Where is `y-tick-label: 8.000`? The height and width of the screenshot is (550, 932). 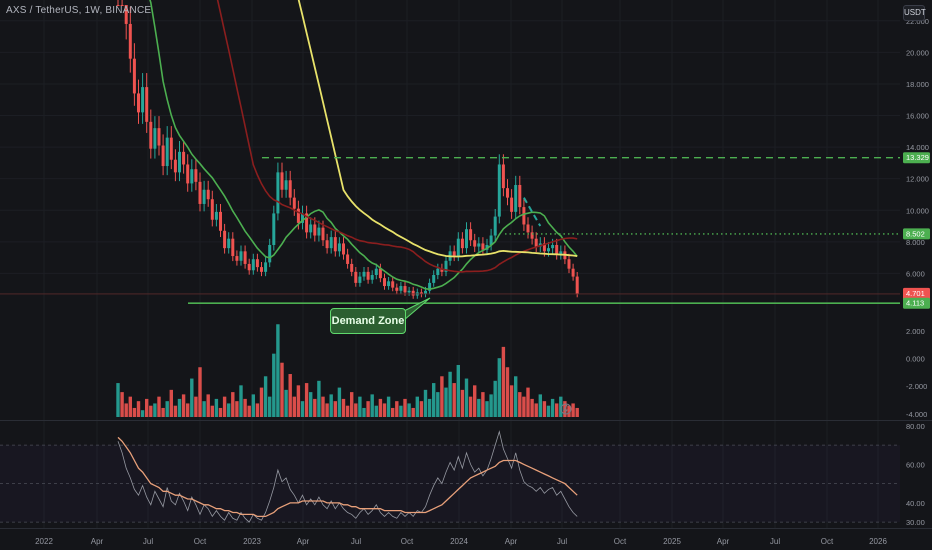 y-tick-label: 8.000 is located at coordinates (915, 242).